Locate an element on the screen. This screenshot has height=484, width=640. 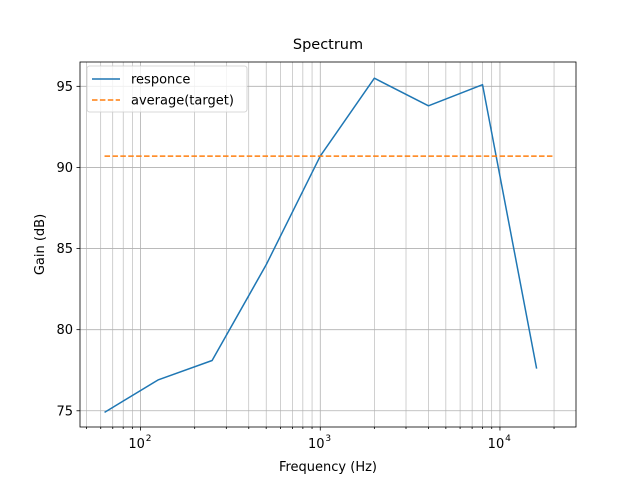
y-axis-label: Gain (dB) is located at coordinates (40, 244).